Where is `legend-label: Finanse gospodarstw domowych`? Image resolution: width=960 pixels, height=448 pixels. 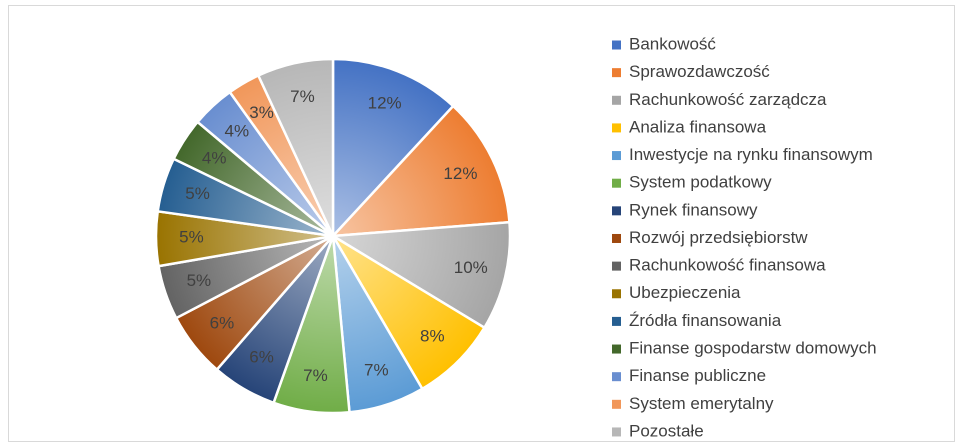 legend-label: Finanse gospodarstw domowych is located at coordinates (753, 348).